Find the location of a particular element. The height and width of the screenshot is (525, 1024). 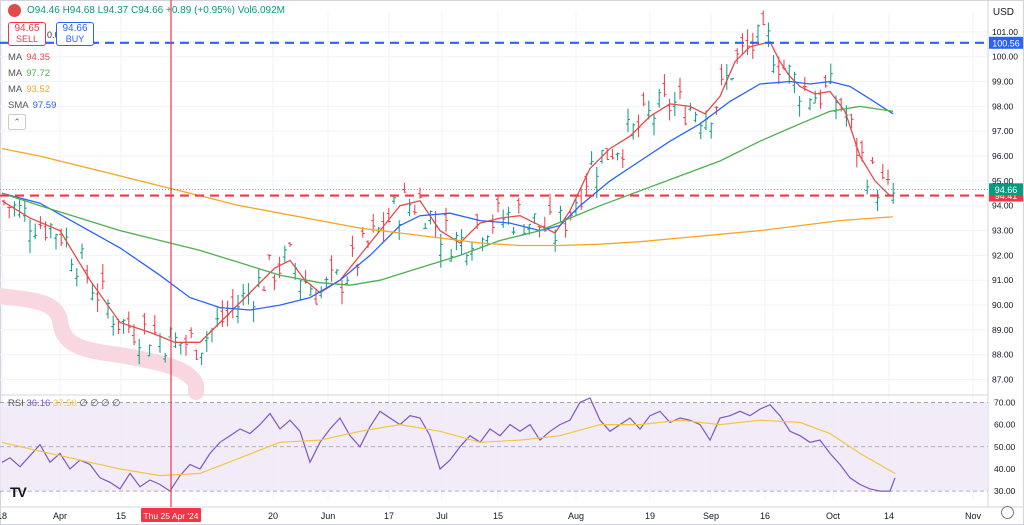

level-price-label: 94.41 is located at coordinates (1006, 196).